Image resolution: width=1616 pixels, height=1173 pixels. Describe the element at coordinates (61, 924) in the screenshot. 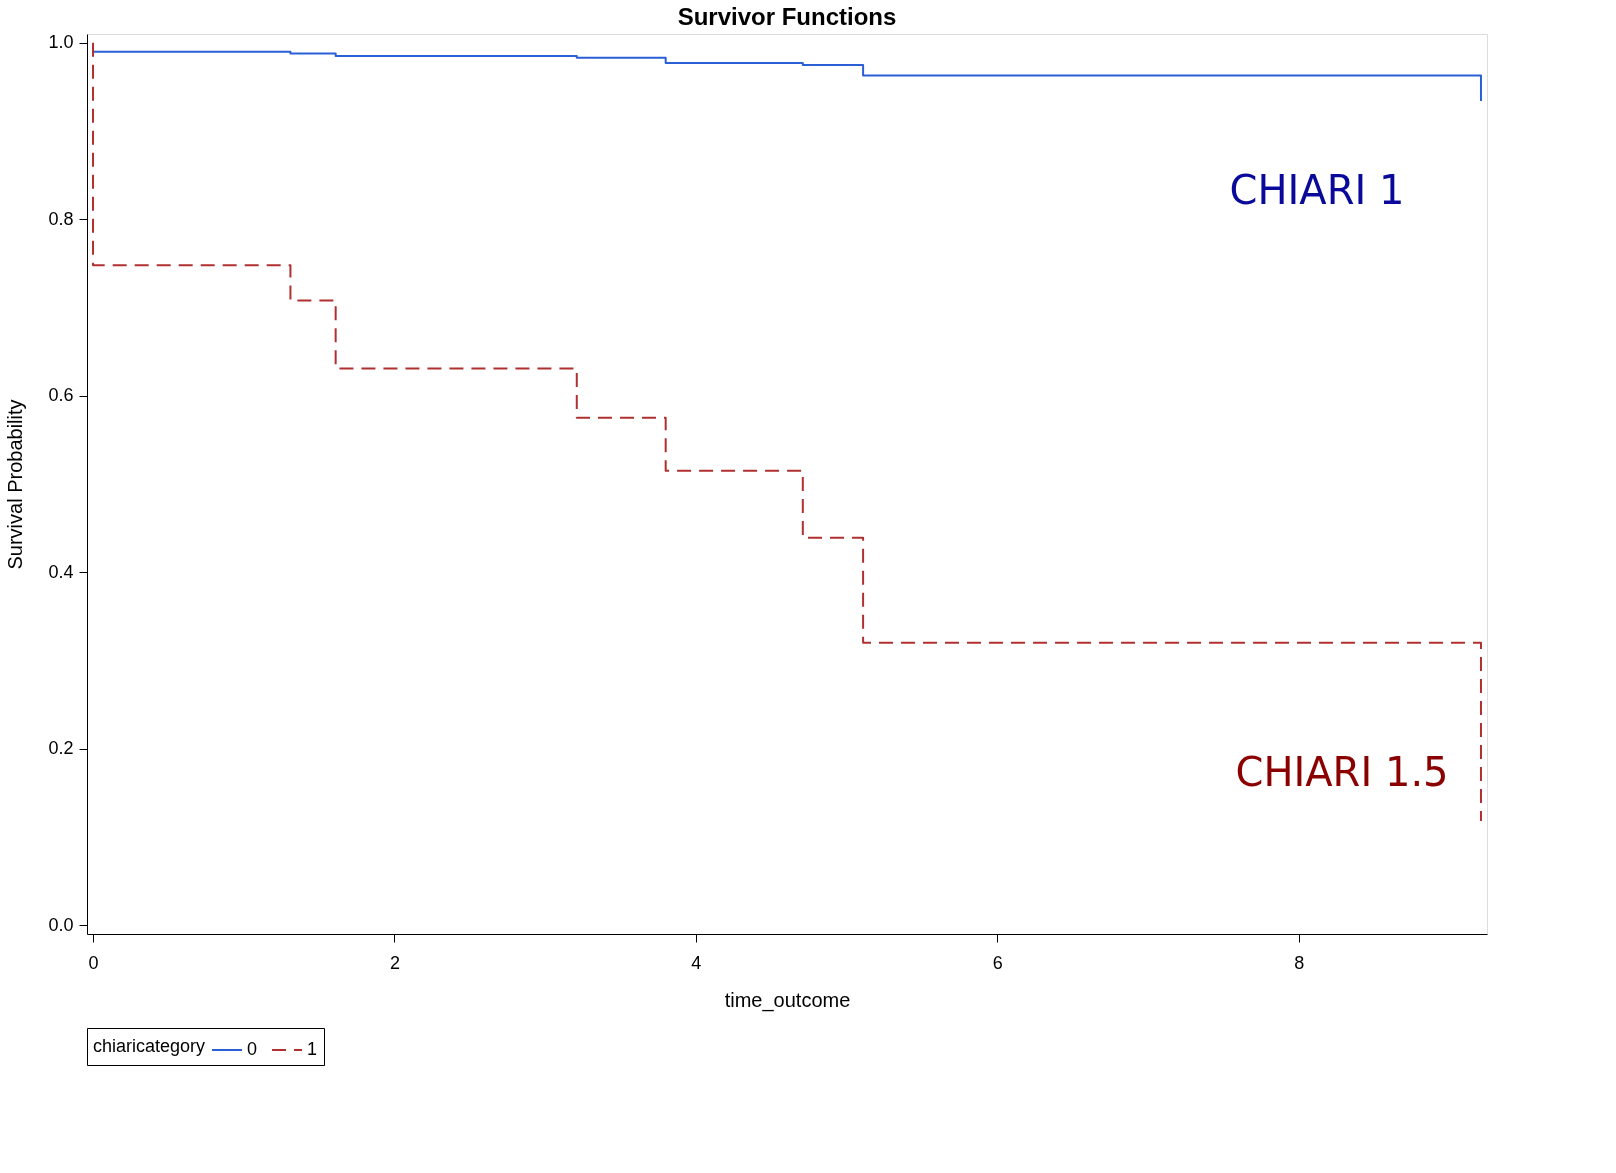

I see `y-tick-label: 0.0` at that location.